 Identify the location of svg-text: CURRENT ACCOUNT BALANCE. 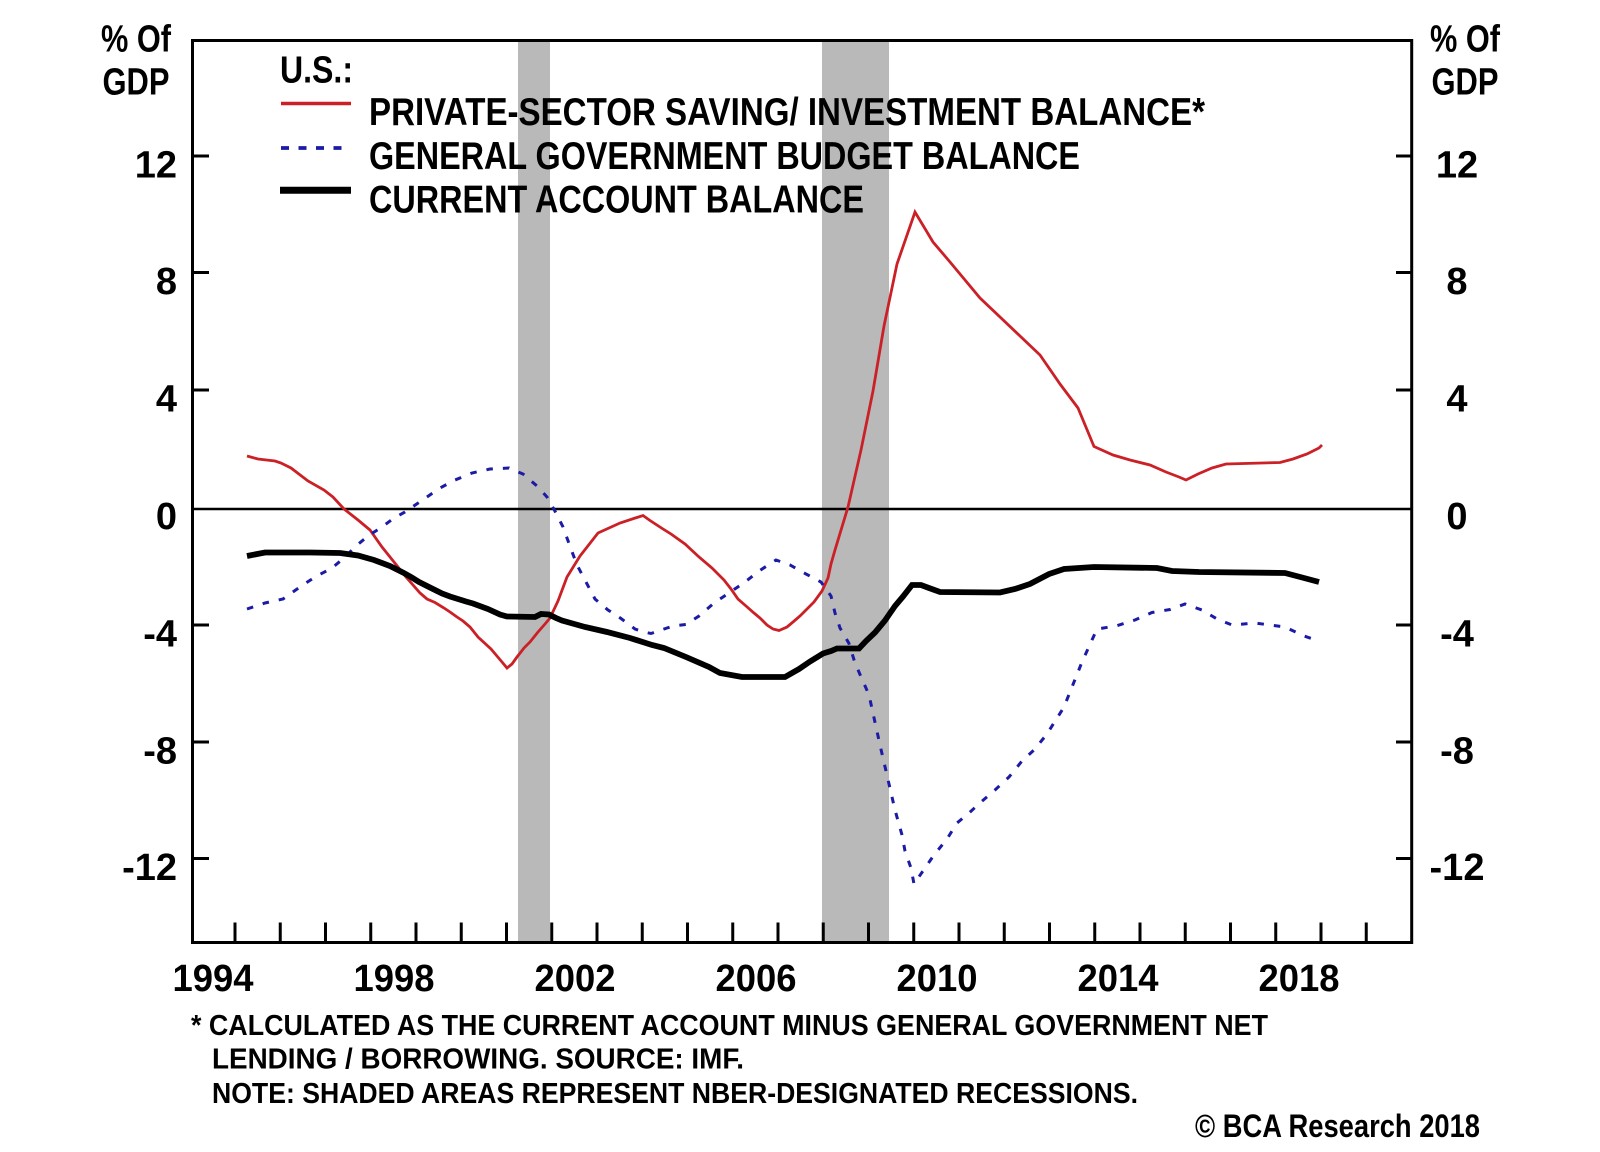
(616, 200).